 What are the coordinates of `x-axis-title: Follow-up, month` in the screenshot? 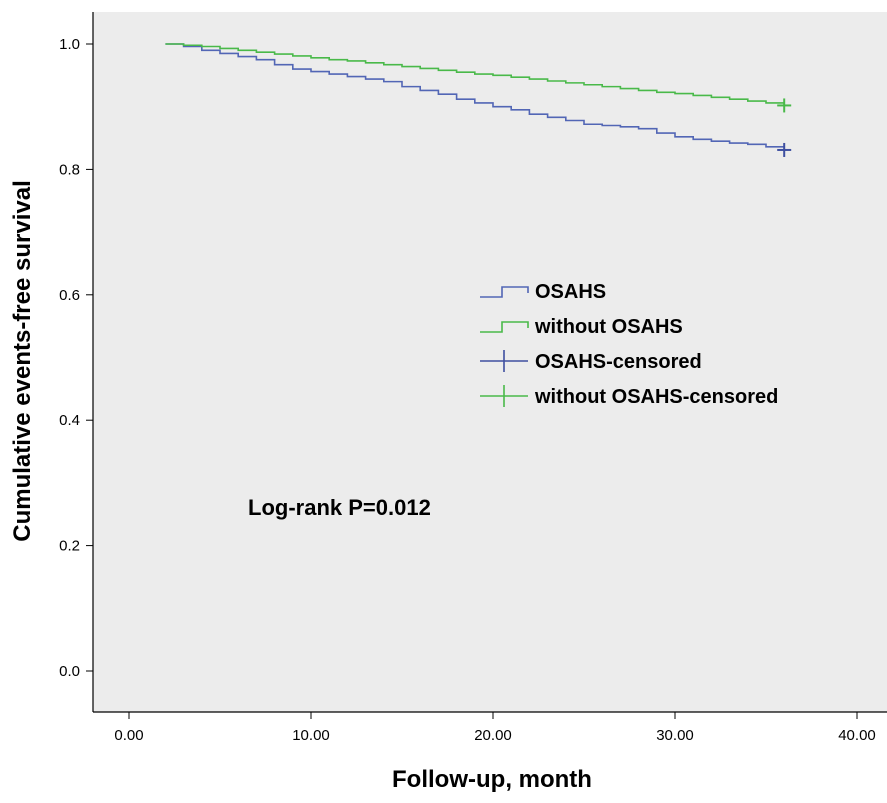 It's located at (492, 779).